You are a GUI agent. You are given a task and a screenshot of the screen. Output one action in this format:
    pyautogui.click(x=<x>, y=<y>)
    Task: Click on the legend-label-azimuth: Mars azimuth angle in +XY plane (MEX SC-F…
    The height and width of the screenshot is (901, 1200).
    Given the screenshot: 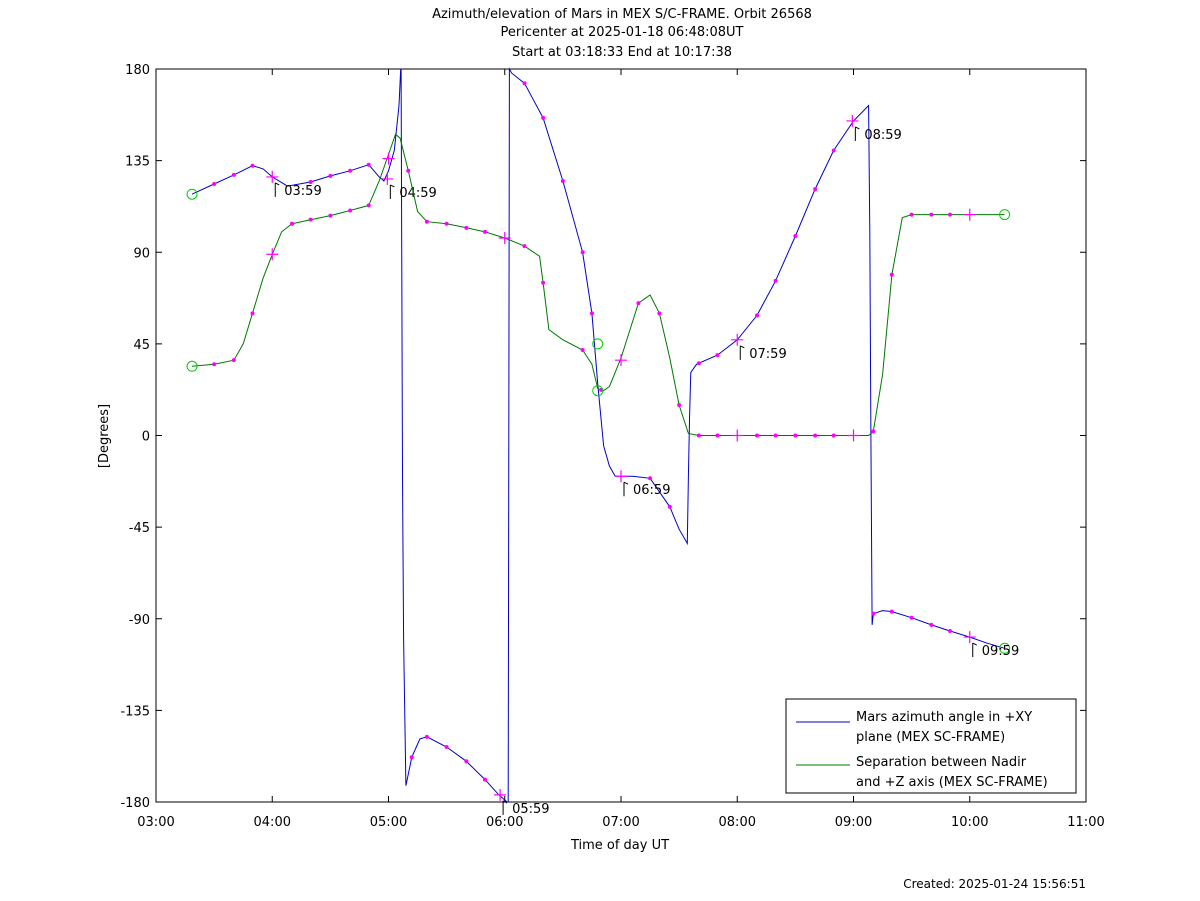 What is the action you would take?
    pyautogui.click(x=944, y=727)
    